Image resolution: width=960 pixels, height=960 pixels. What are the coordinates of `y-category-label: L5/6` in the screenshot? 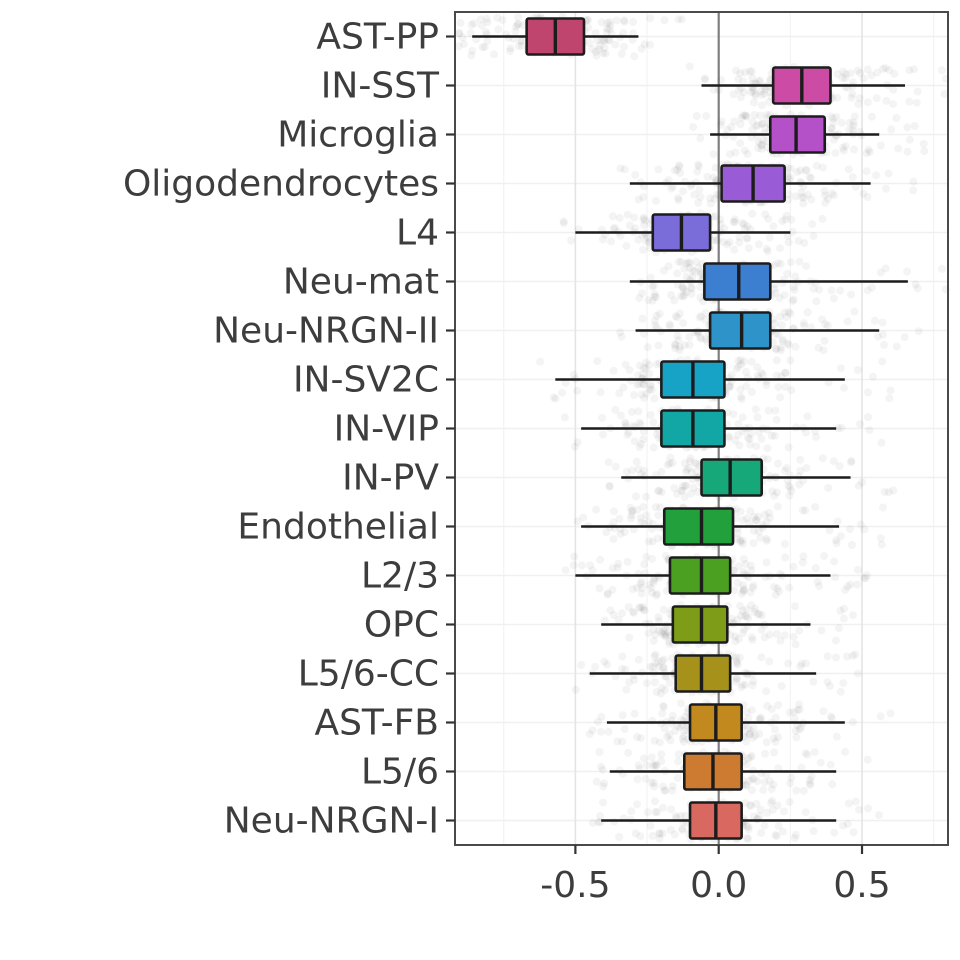 It's located at (400, 772).